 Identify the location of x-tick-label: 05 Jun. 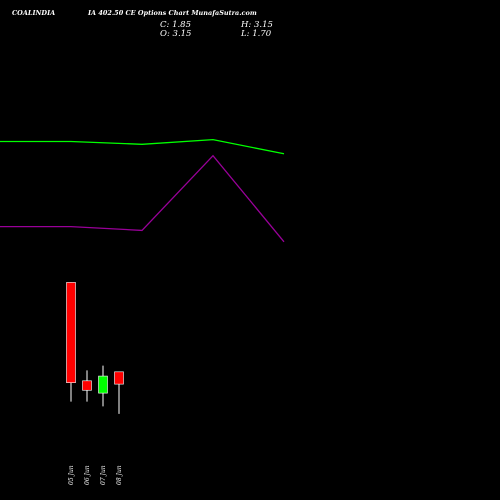
(71, 475).